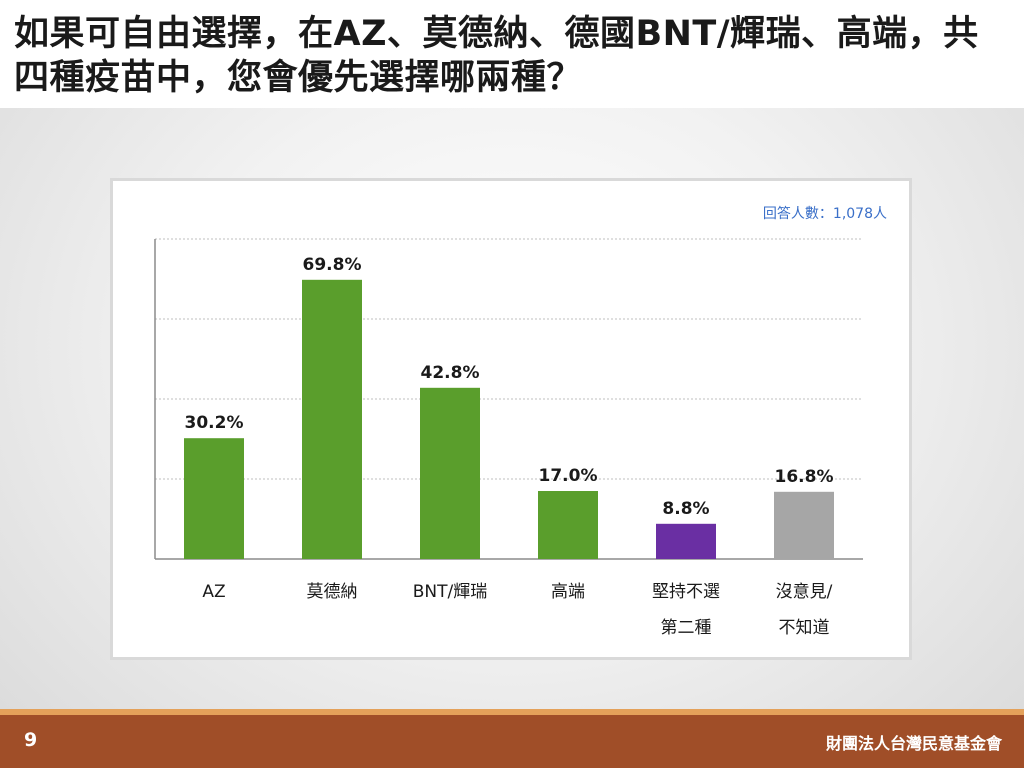 This screenshot has height=768, width=1024. What do you see at coordinates (332, 265) in the screenshot?
I see `value-label-2: 69.8%` at bounding box center [332, 265].